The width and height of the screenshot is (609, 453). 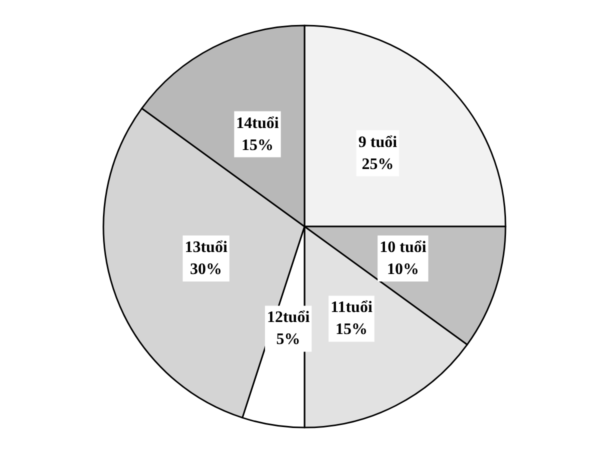 I want to click on slice-label: 13tuổi, so click(x=206, y=247).